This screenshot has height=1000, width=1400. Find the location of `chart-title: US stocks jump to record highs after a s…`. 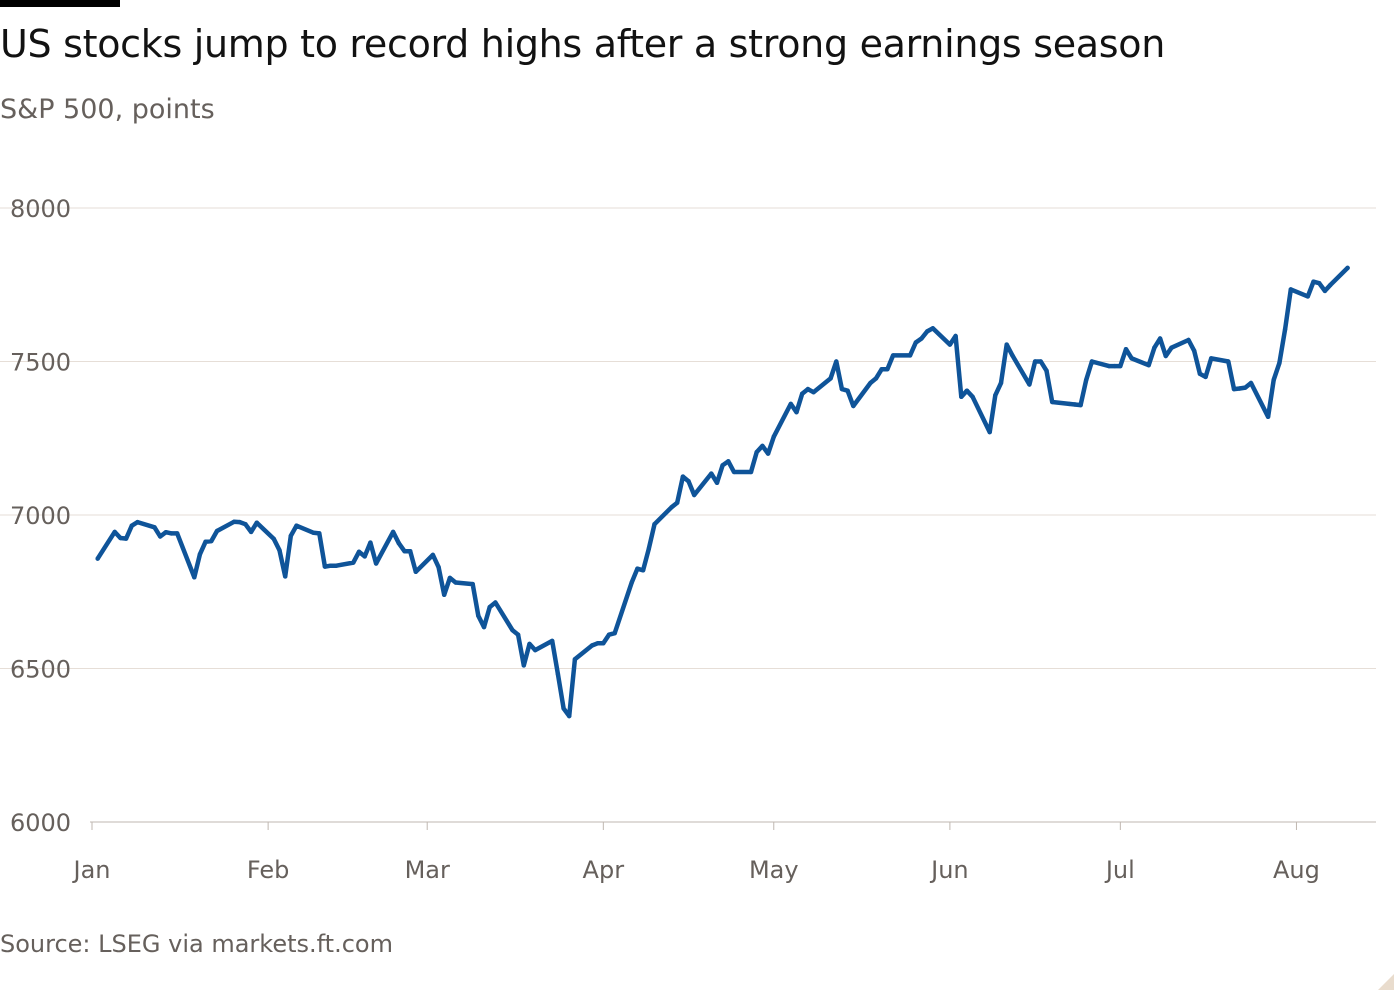

chart-title: US stocks jump to record highs after a s… is located at coordinates (583, 44).